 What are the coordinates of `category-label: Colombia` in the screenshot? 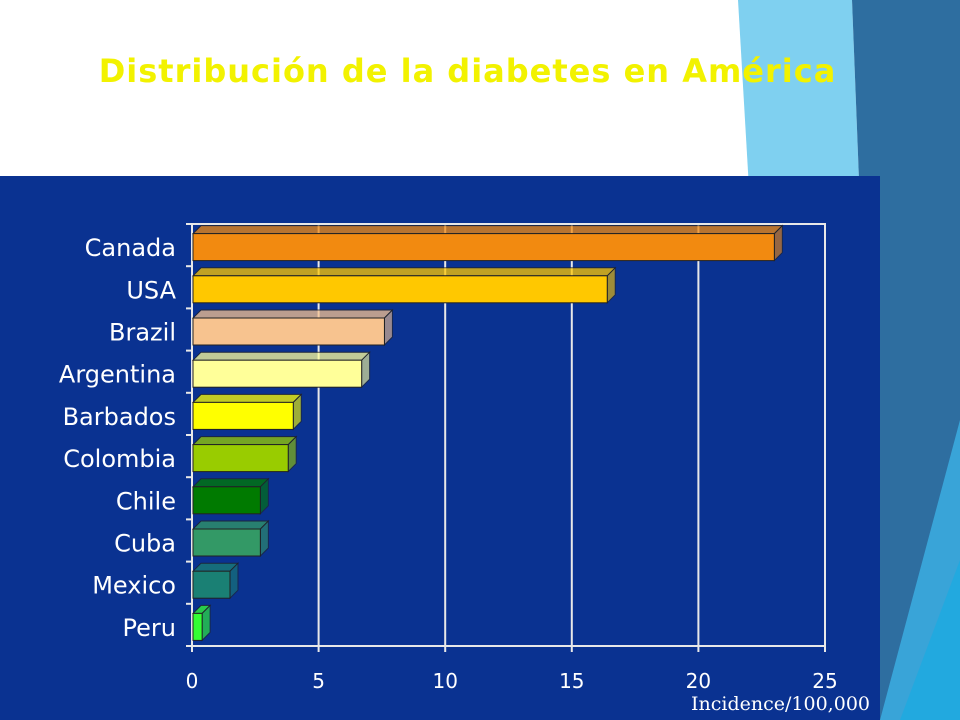 It's located at (119, 459).